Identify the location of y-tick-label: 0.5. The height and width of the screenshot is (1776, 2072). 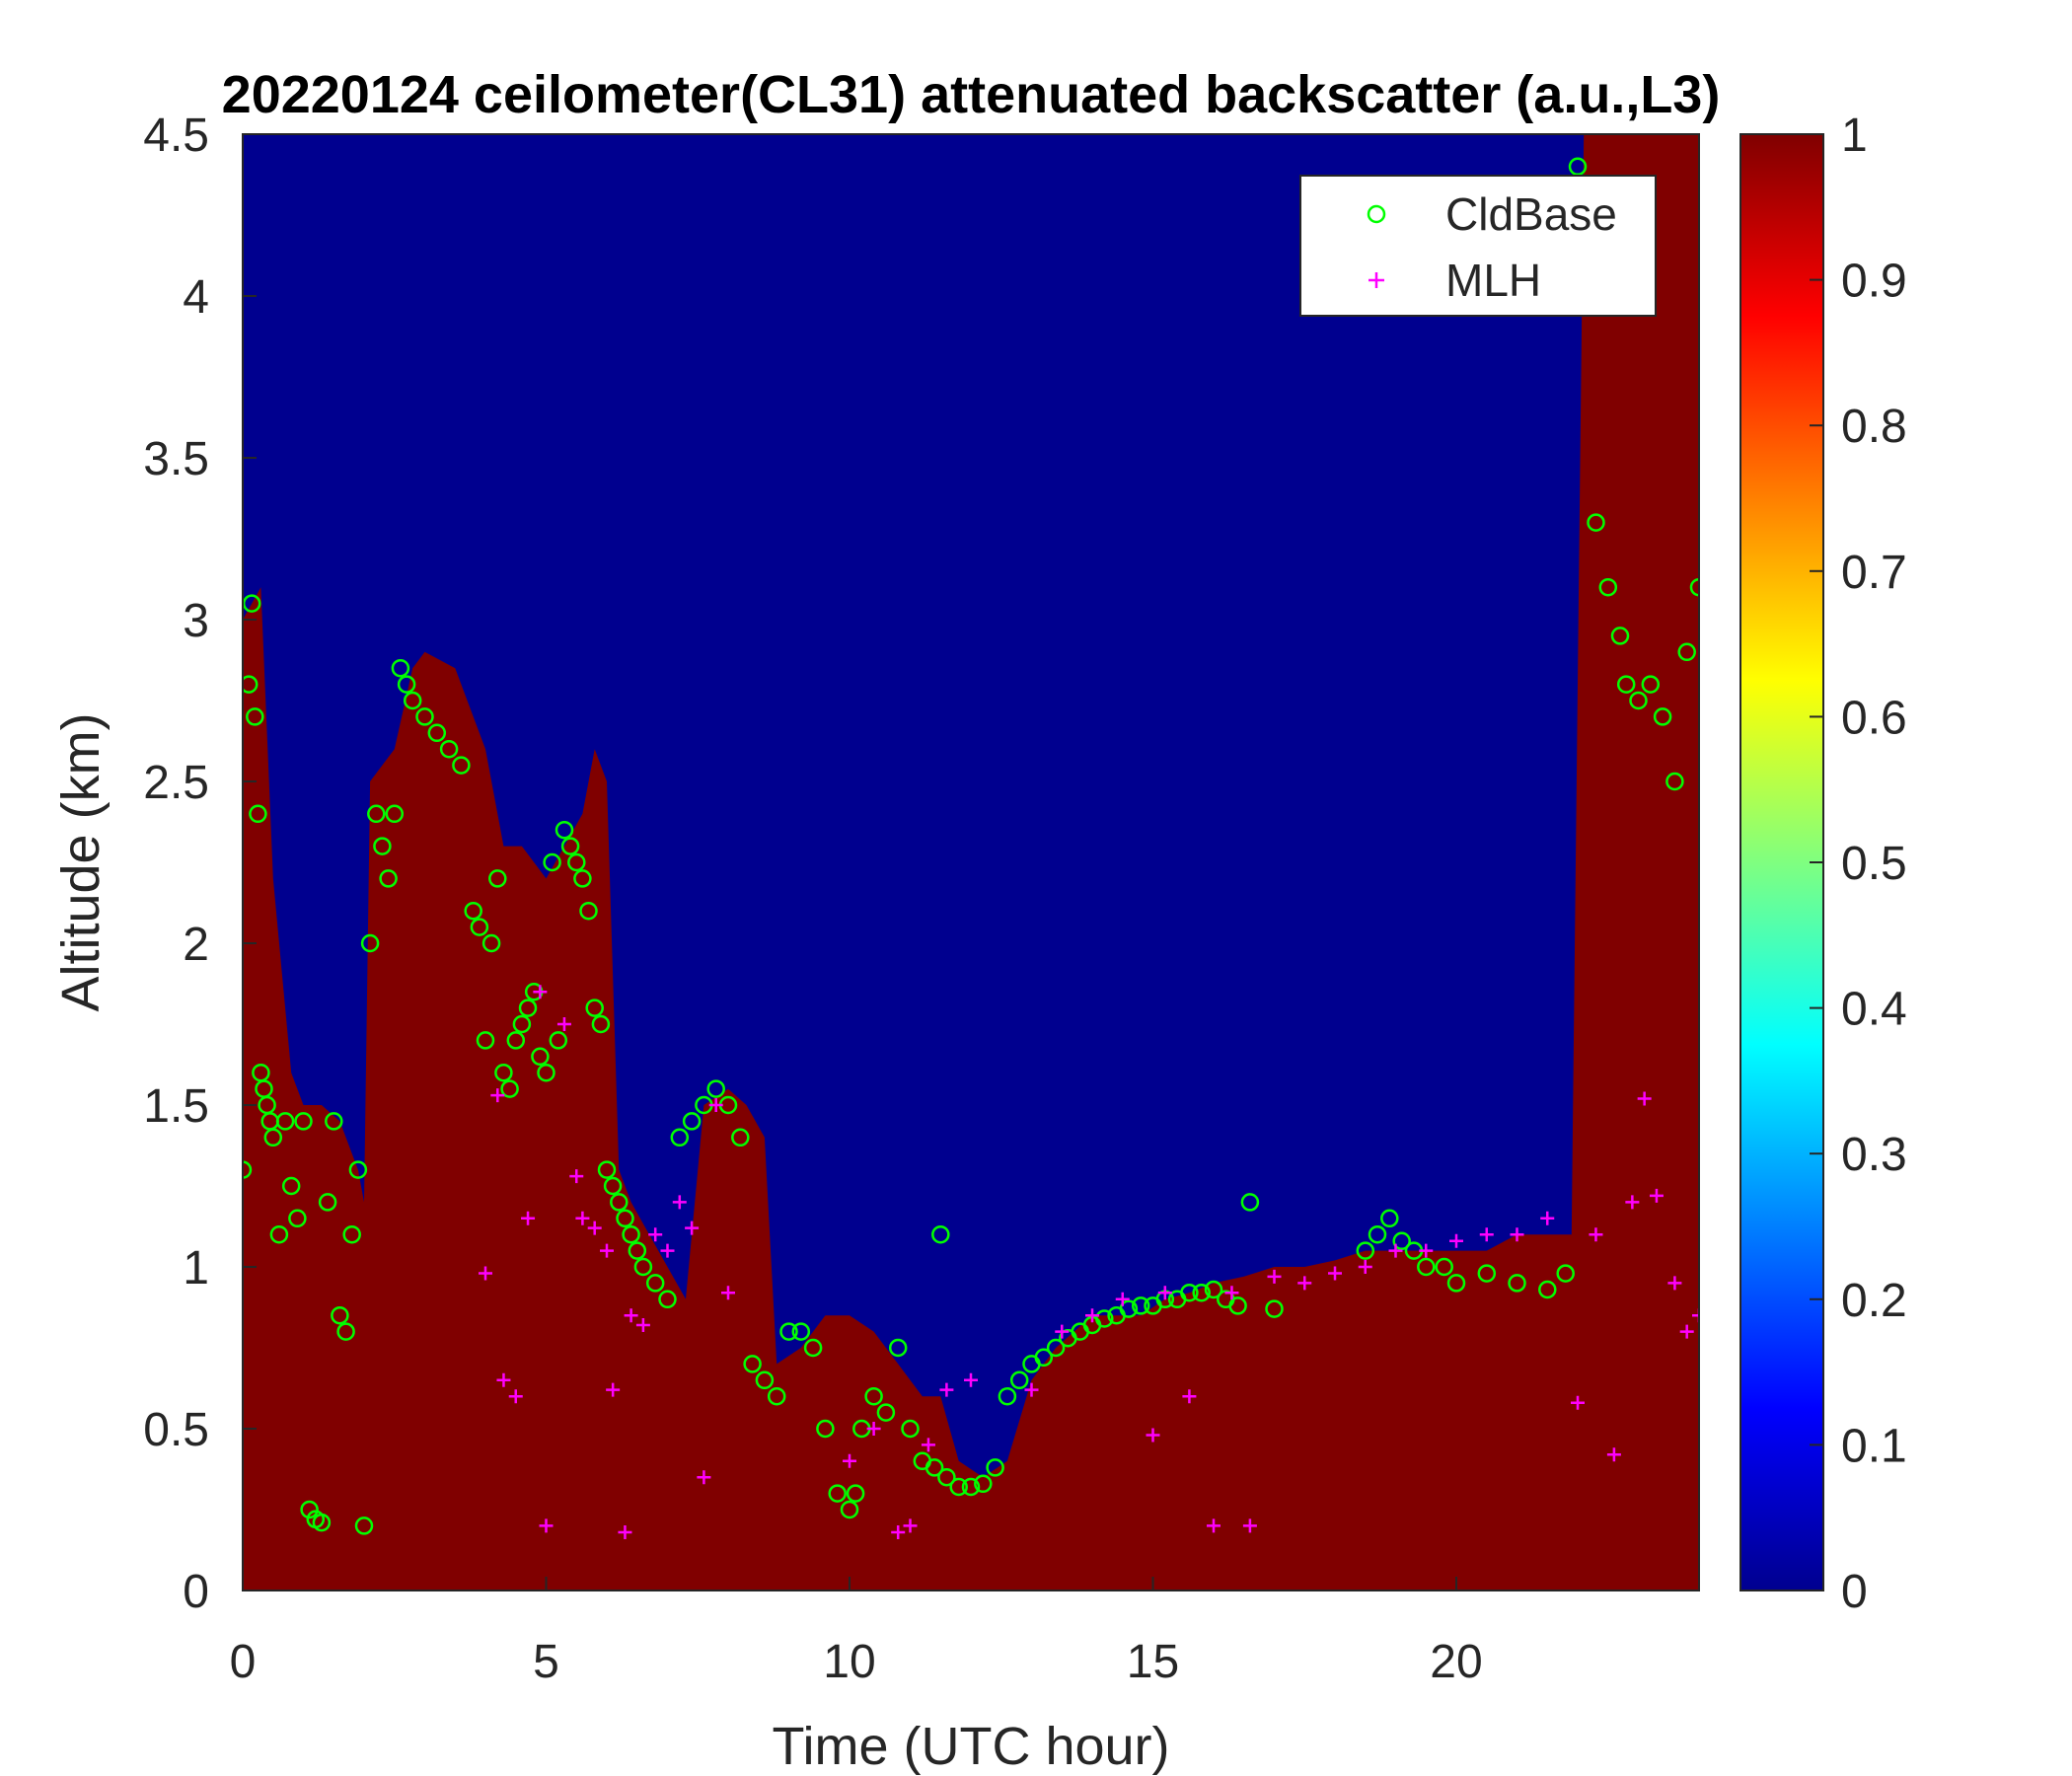
(176, 1430).